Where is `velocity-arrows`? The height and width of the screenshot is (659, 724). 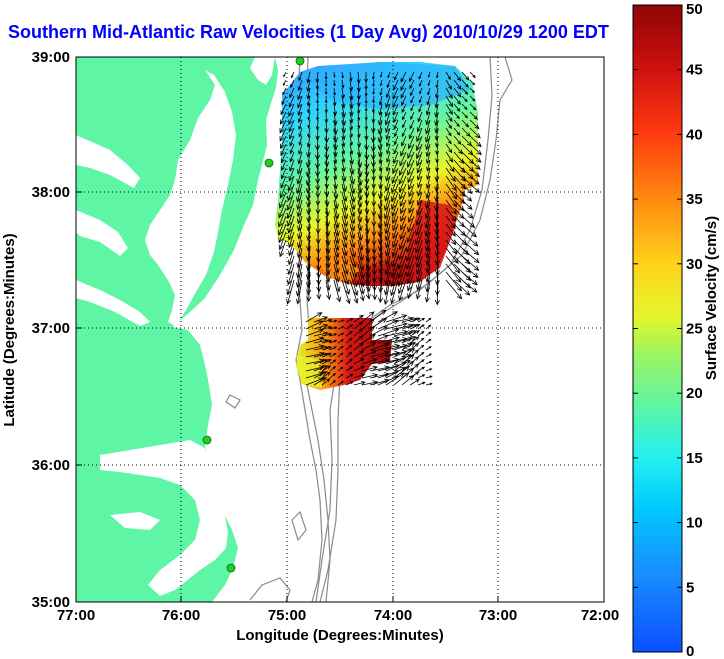
velocity-arrows is located at coordinates (380, 228).